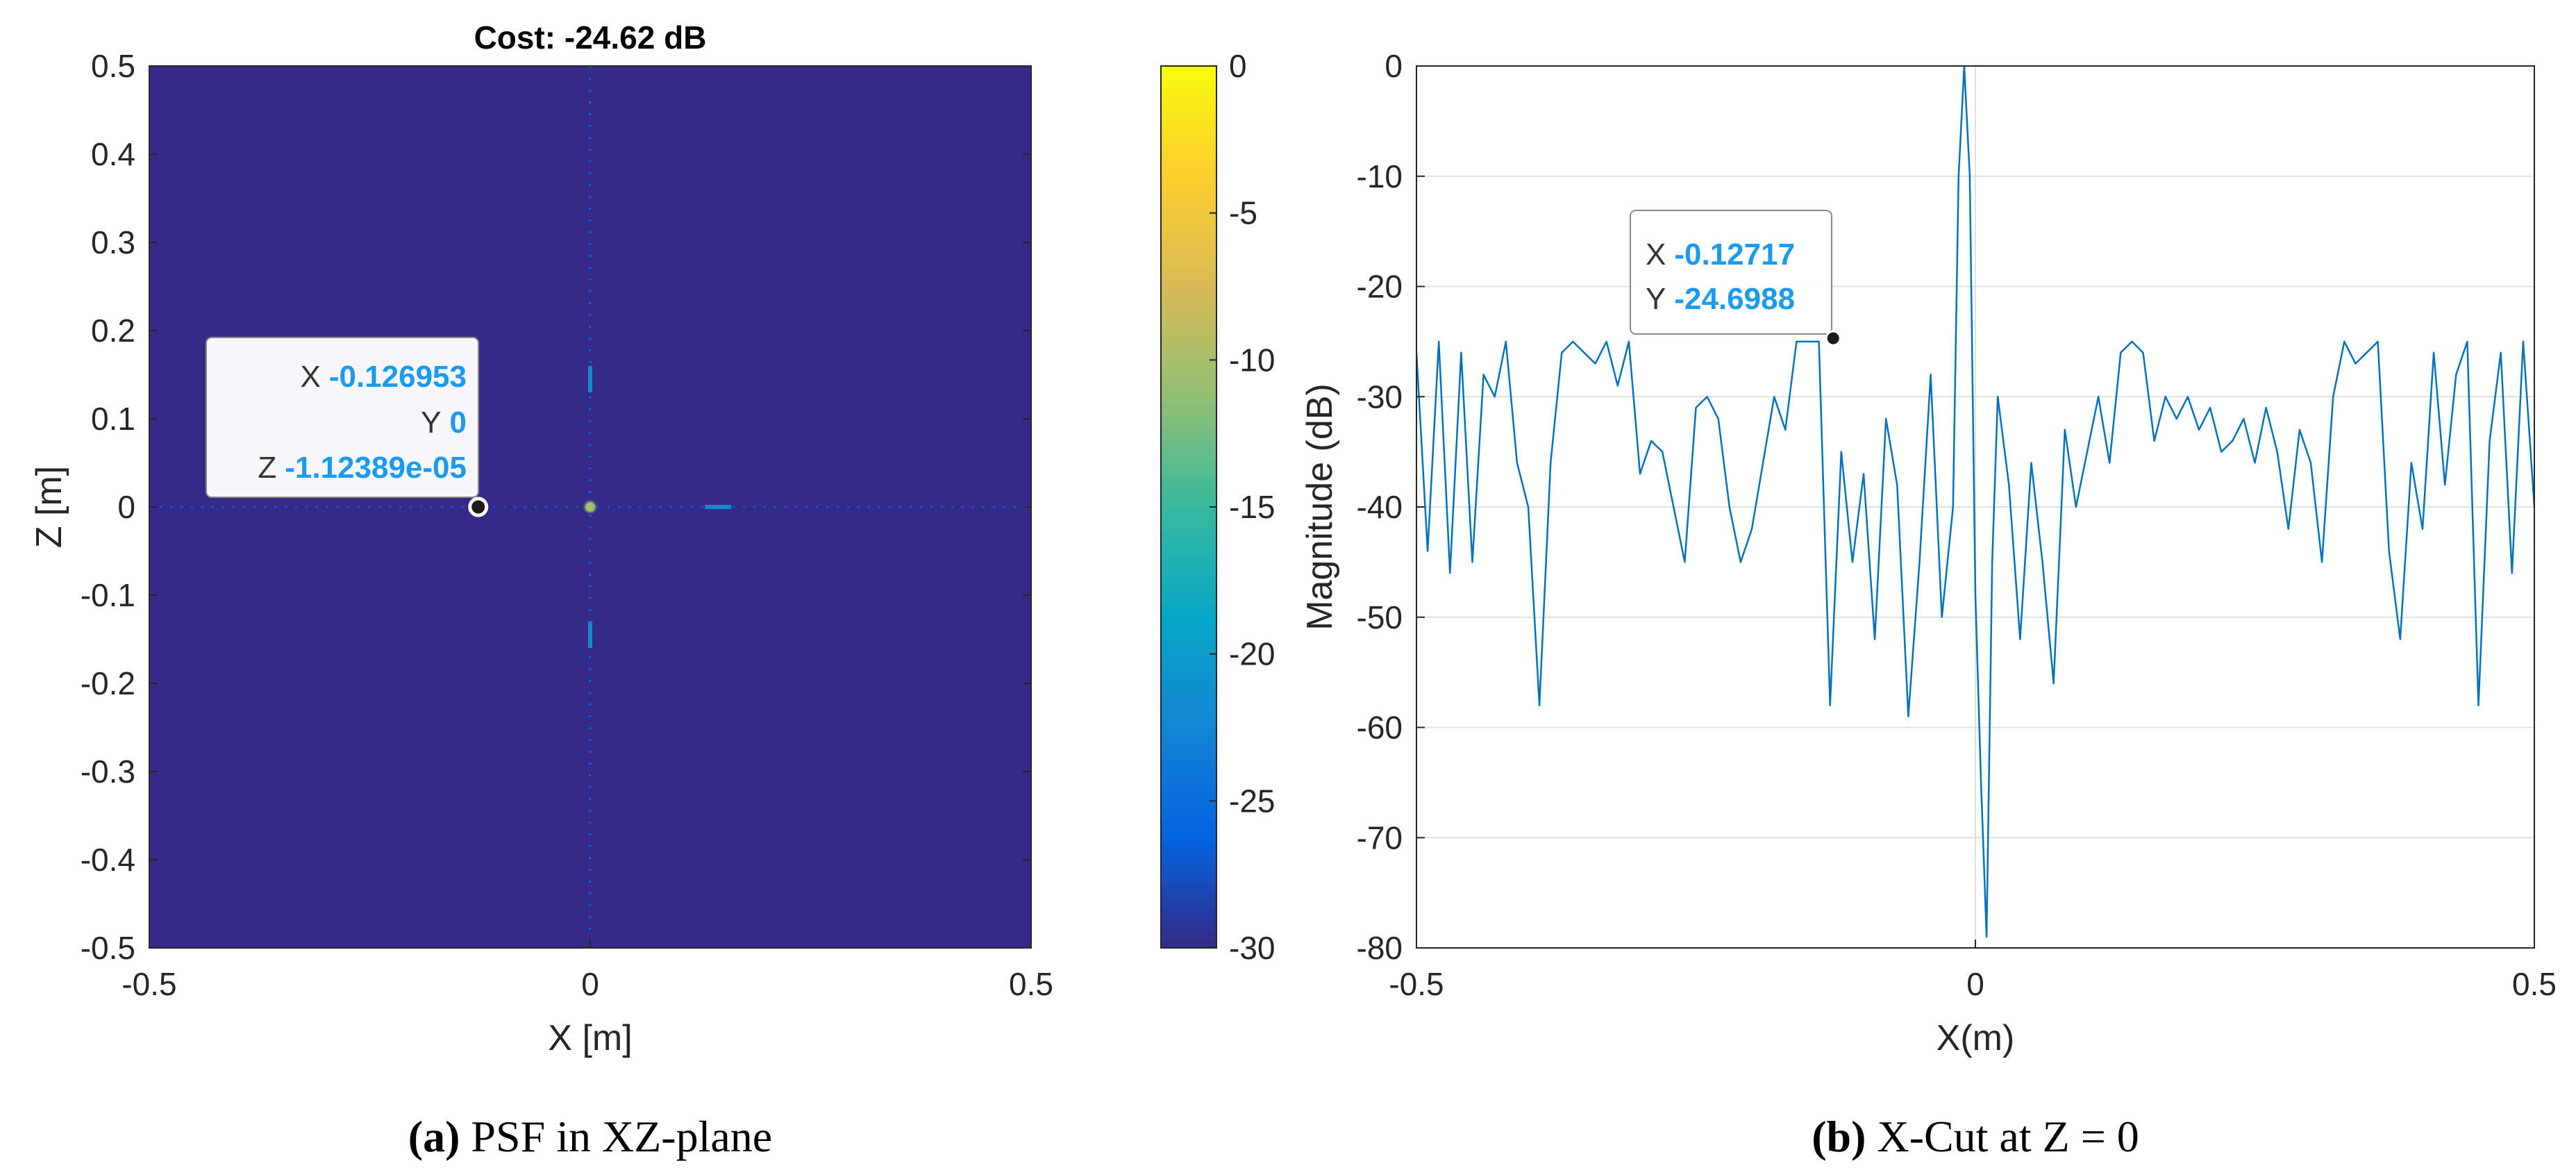 Image resolution: width=2576 pixels, height=1175 pixels. Describe the element at coordinates (1656, 255) in the screenshot. I see `line-datatip-x-key: X` at that location.